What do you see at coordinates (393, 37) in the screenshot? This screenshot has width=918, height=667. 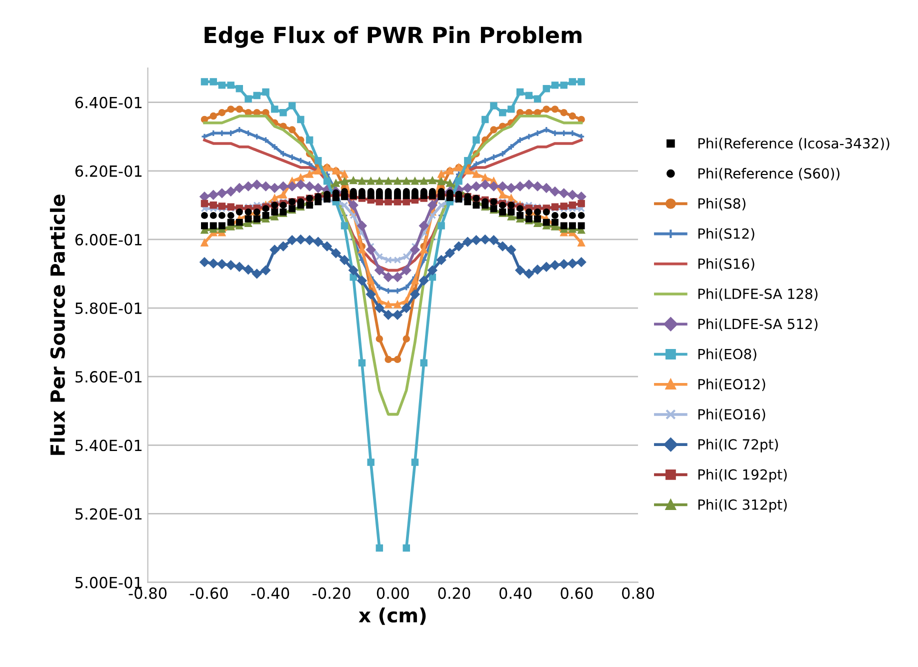 I see `chart-title: Edge Flux of PWR Pin Problem` at bounding box center [393, 37].